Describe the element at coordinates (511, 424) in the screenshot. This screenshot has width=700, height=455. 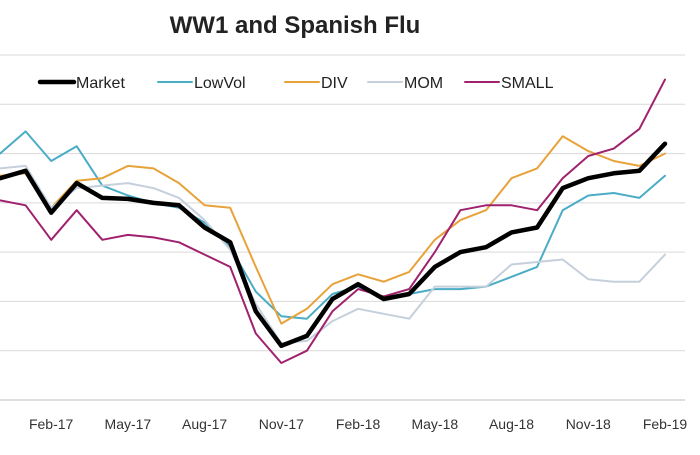
I see `x-tick-label: Aug-18` at that location.